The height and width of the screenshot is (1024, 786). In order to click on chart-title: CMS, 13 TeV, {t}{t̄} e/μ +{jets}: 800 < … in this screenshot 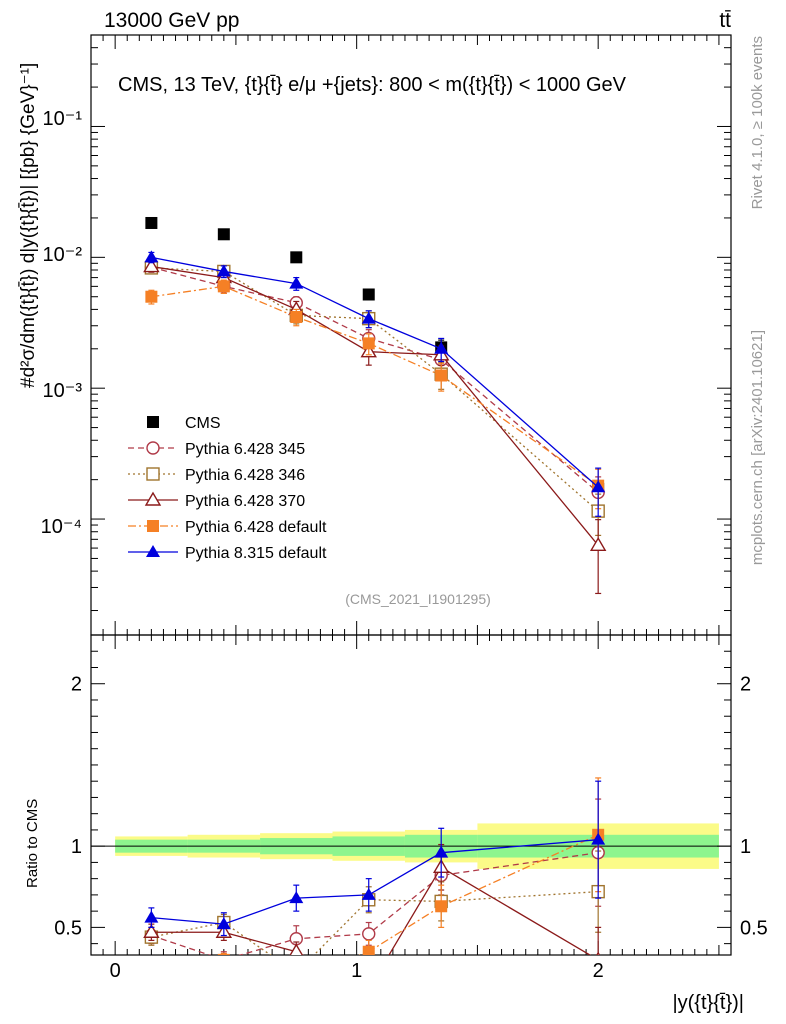, I will do `click(372, 85)`.